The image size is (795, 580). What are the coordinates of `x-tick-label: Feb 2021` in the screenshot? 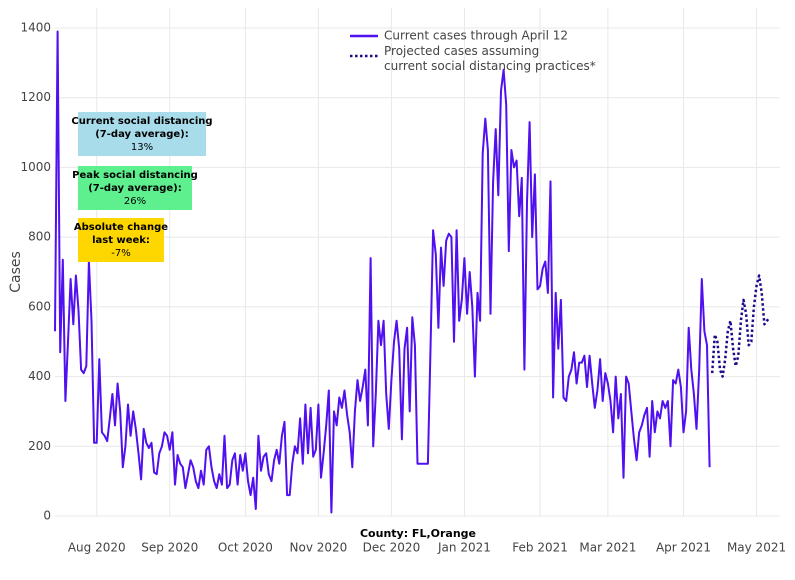 It's located at (540, 548).